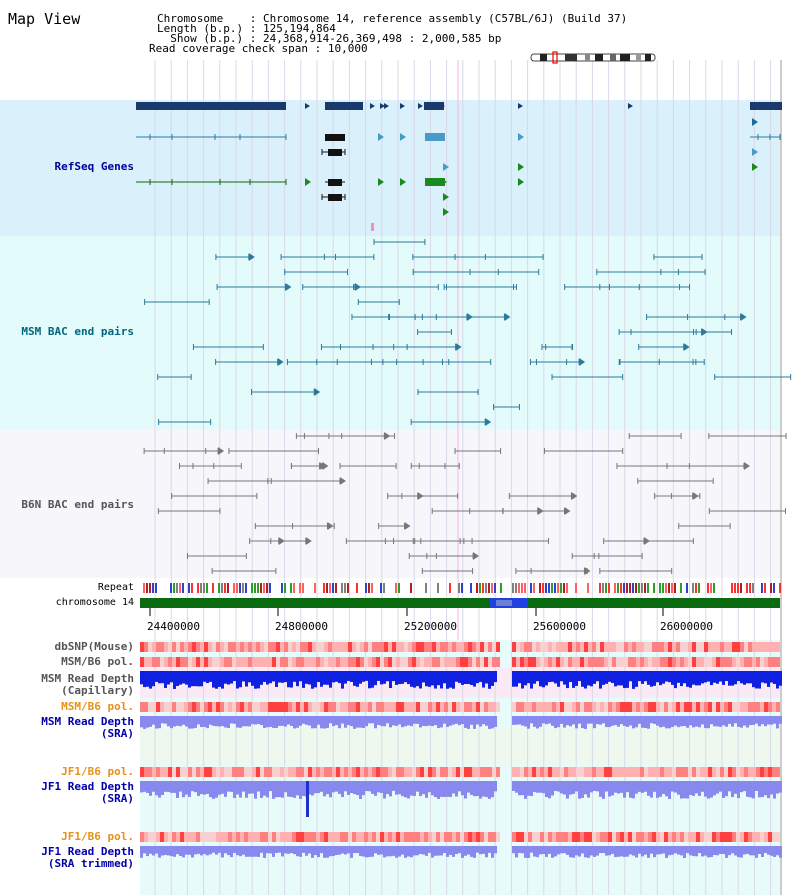 This screenshot has width=800, height=895. I want to click on gene-block, so click(766, 106).